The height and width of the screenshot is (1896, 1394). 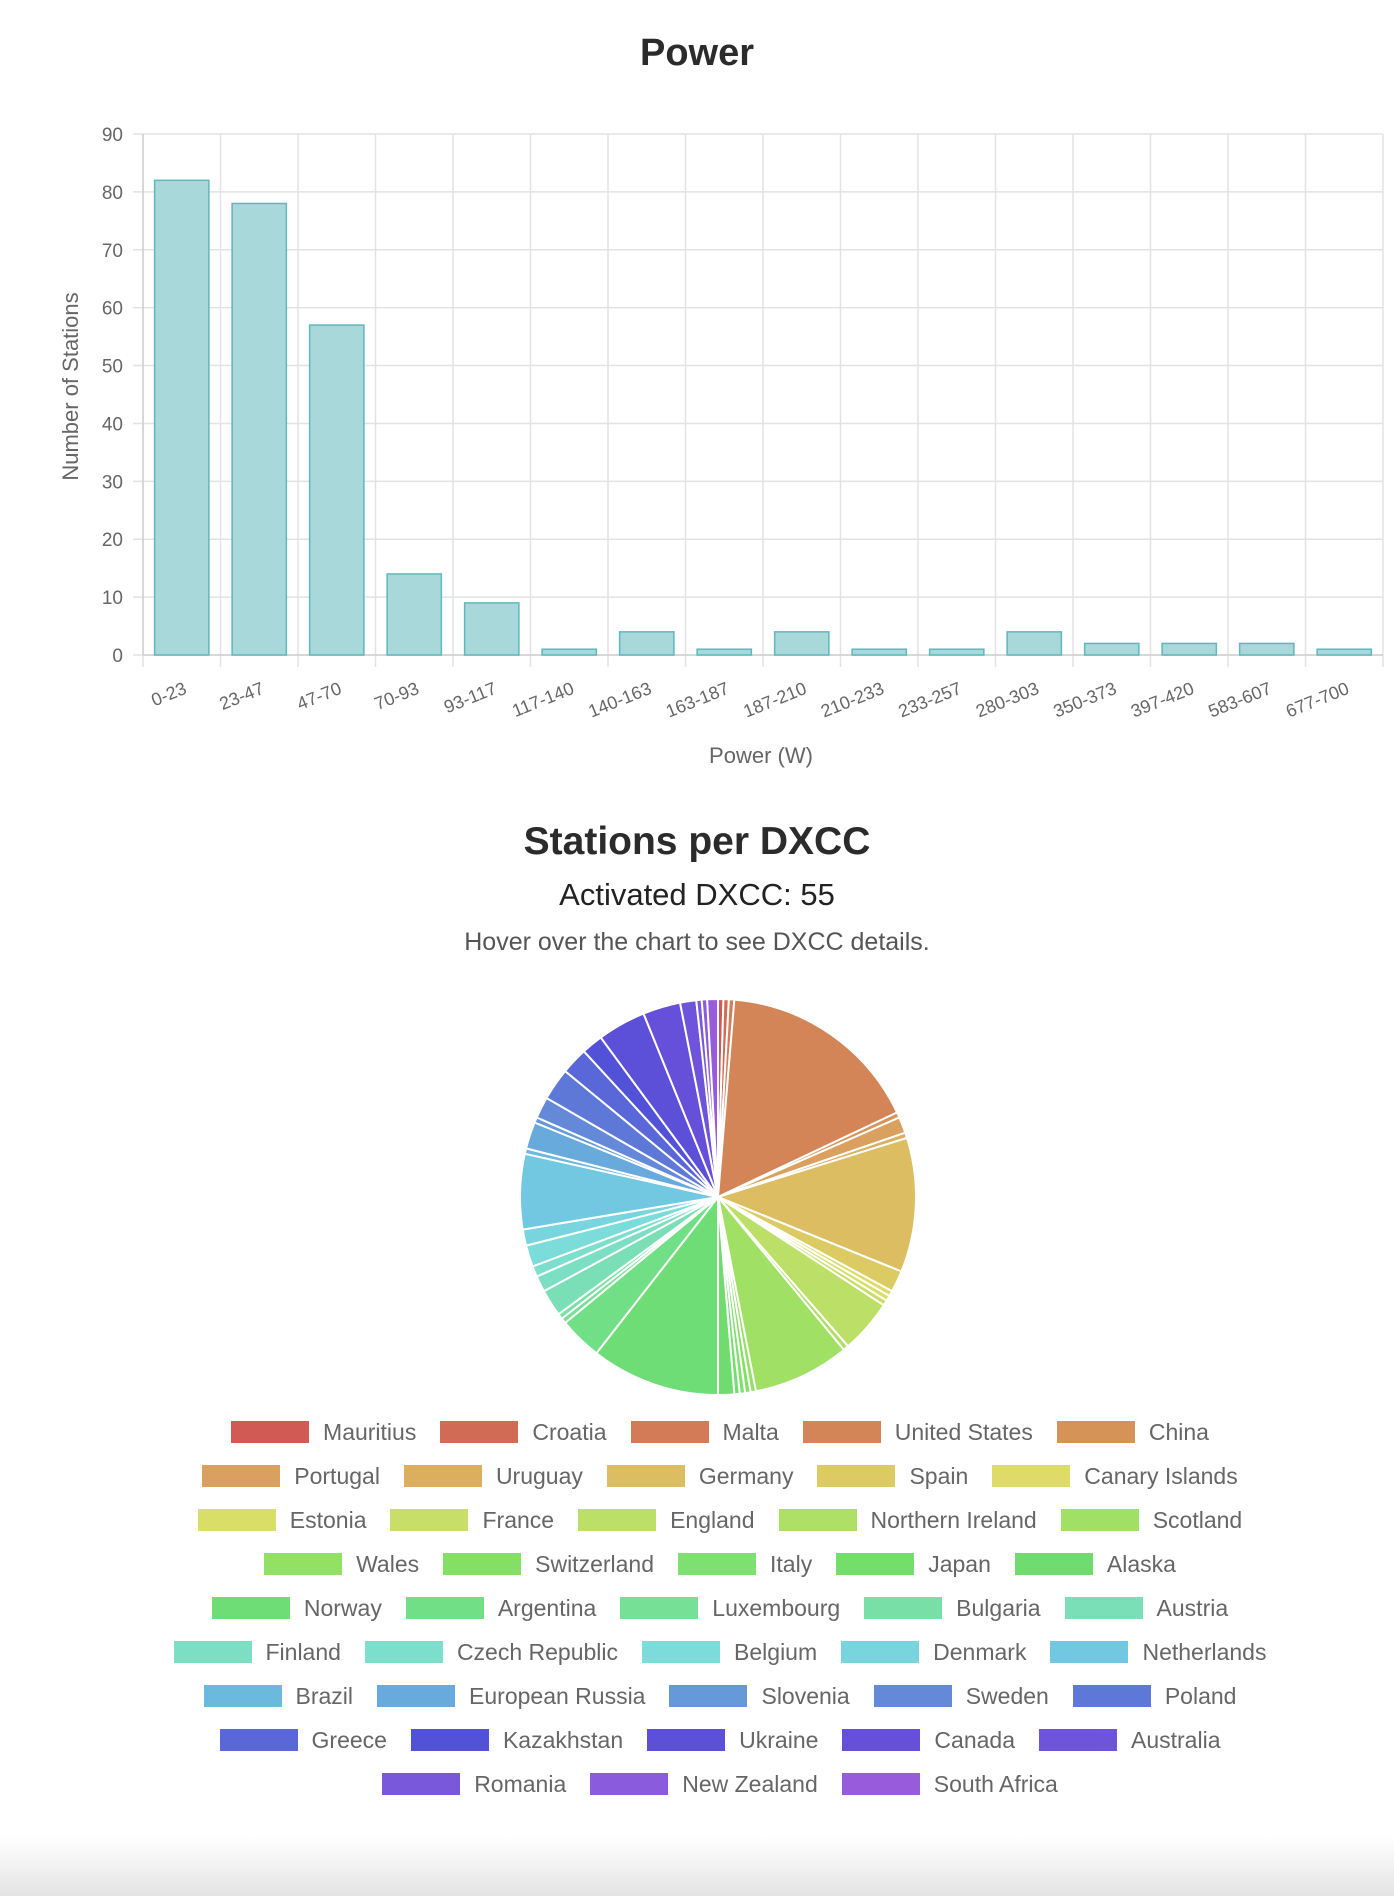 I want to click on legend-row: Greece Kazakhstan Ukraine Canada Australia, so click(x=720, y=1740).